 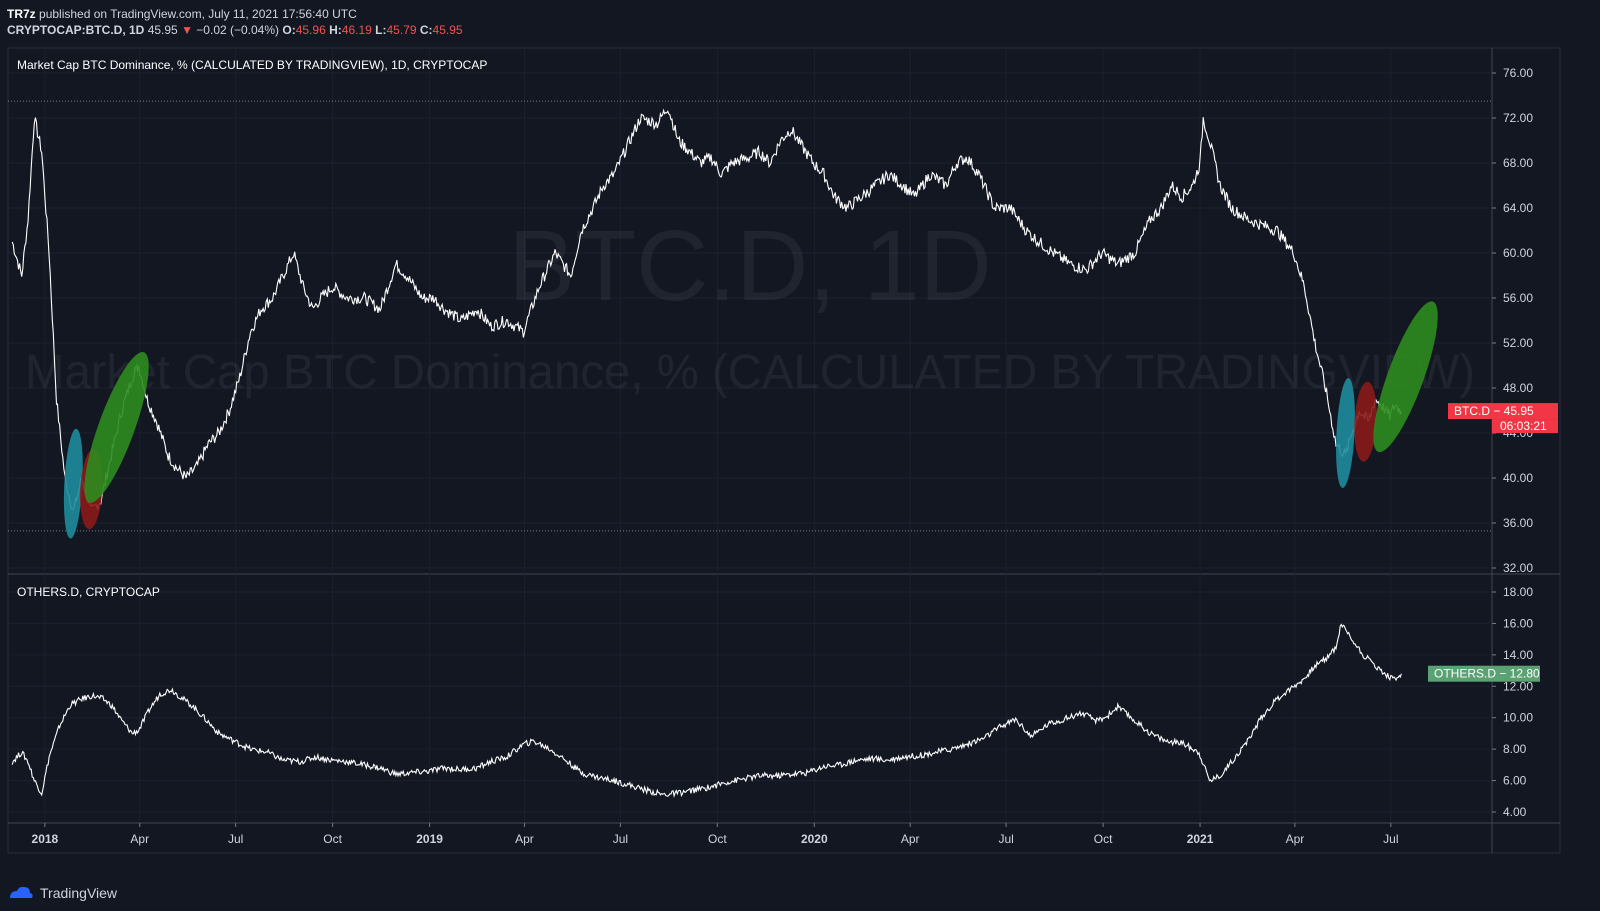 What do you see at coordinates (1518, 718) in the screenshot?
I see `y-tick-label: 10.00` at bounding box center [1518, 718].